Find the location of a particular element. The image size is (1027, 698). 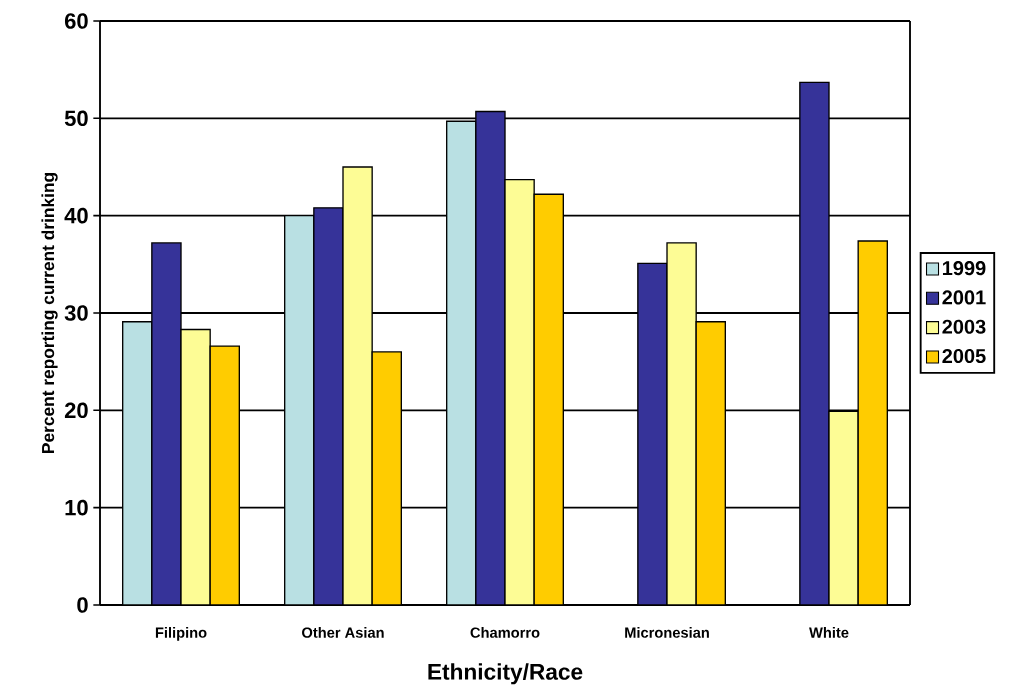

legend-label: 2005 is located at coordinates (964, 356).